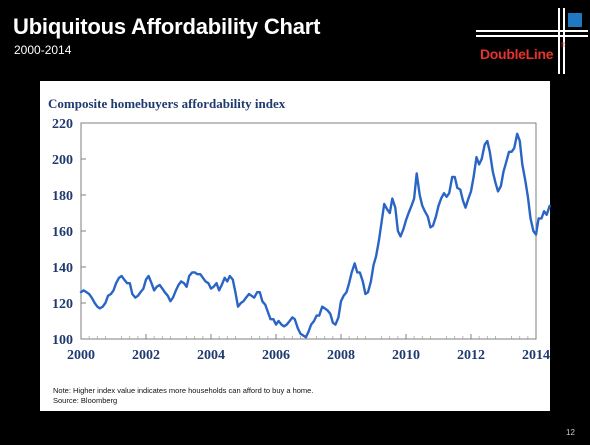  Describe the element at coordinates (62, 232) in the screenshot. I see `y-tick-label: 160` at that location.